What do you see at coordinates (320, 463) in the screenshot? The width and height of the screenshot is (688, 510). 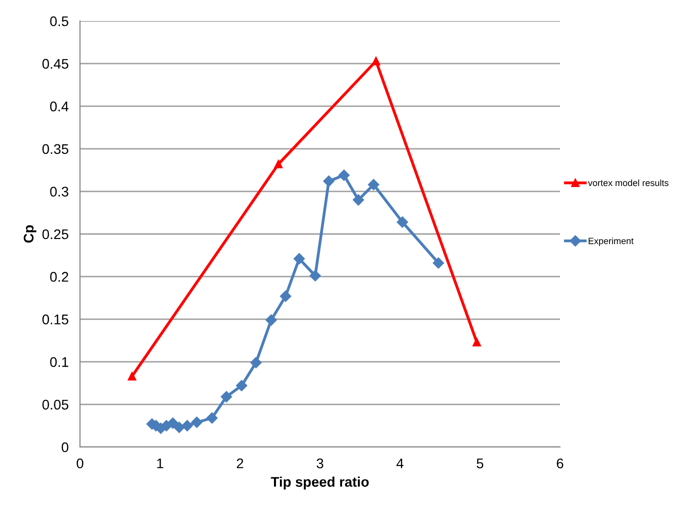 I see `x-tick-label: 3` at bounding box center [320, 463].